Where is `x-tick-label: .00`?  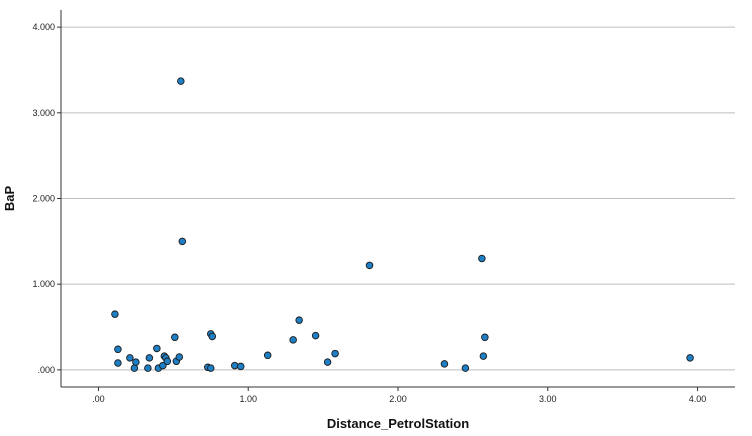 x-tick-label: .00 is located at coordinates (98, 399).